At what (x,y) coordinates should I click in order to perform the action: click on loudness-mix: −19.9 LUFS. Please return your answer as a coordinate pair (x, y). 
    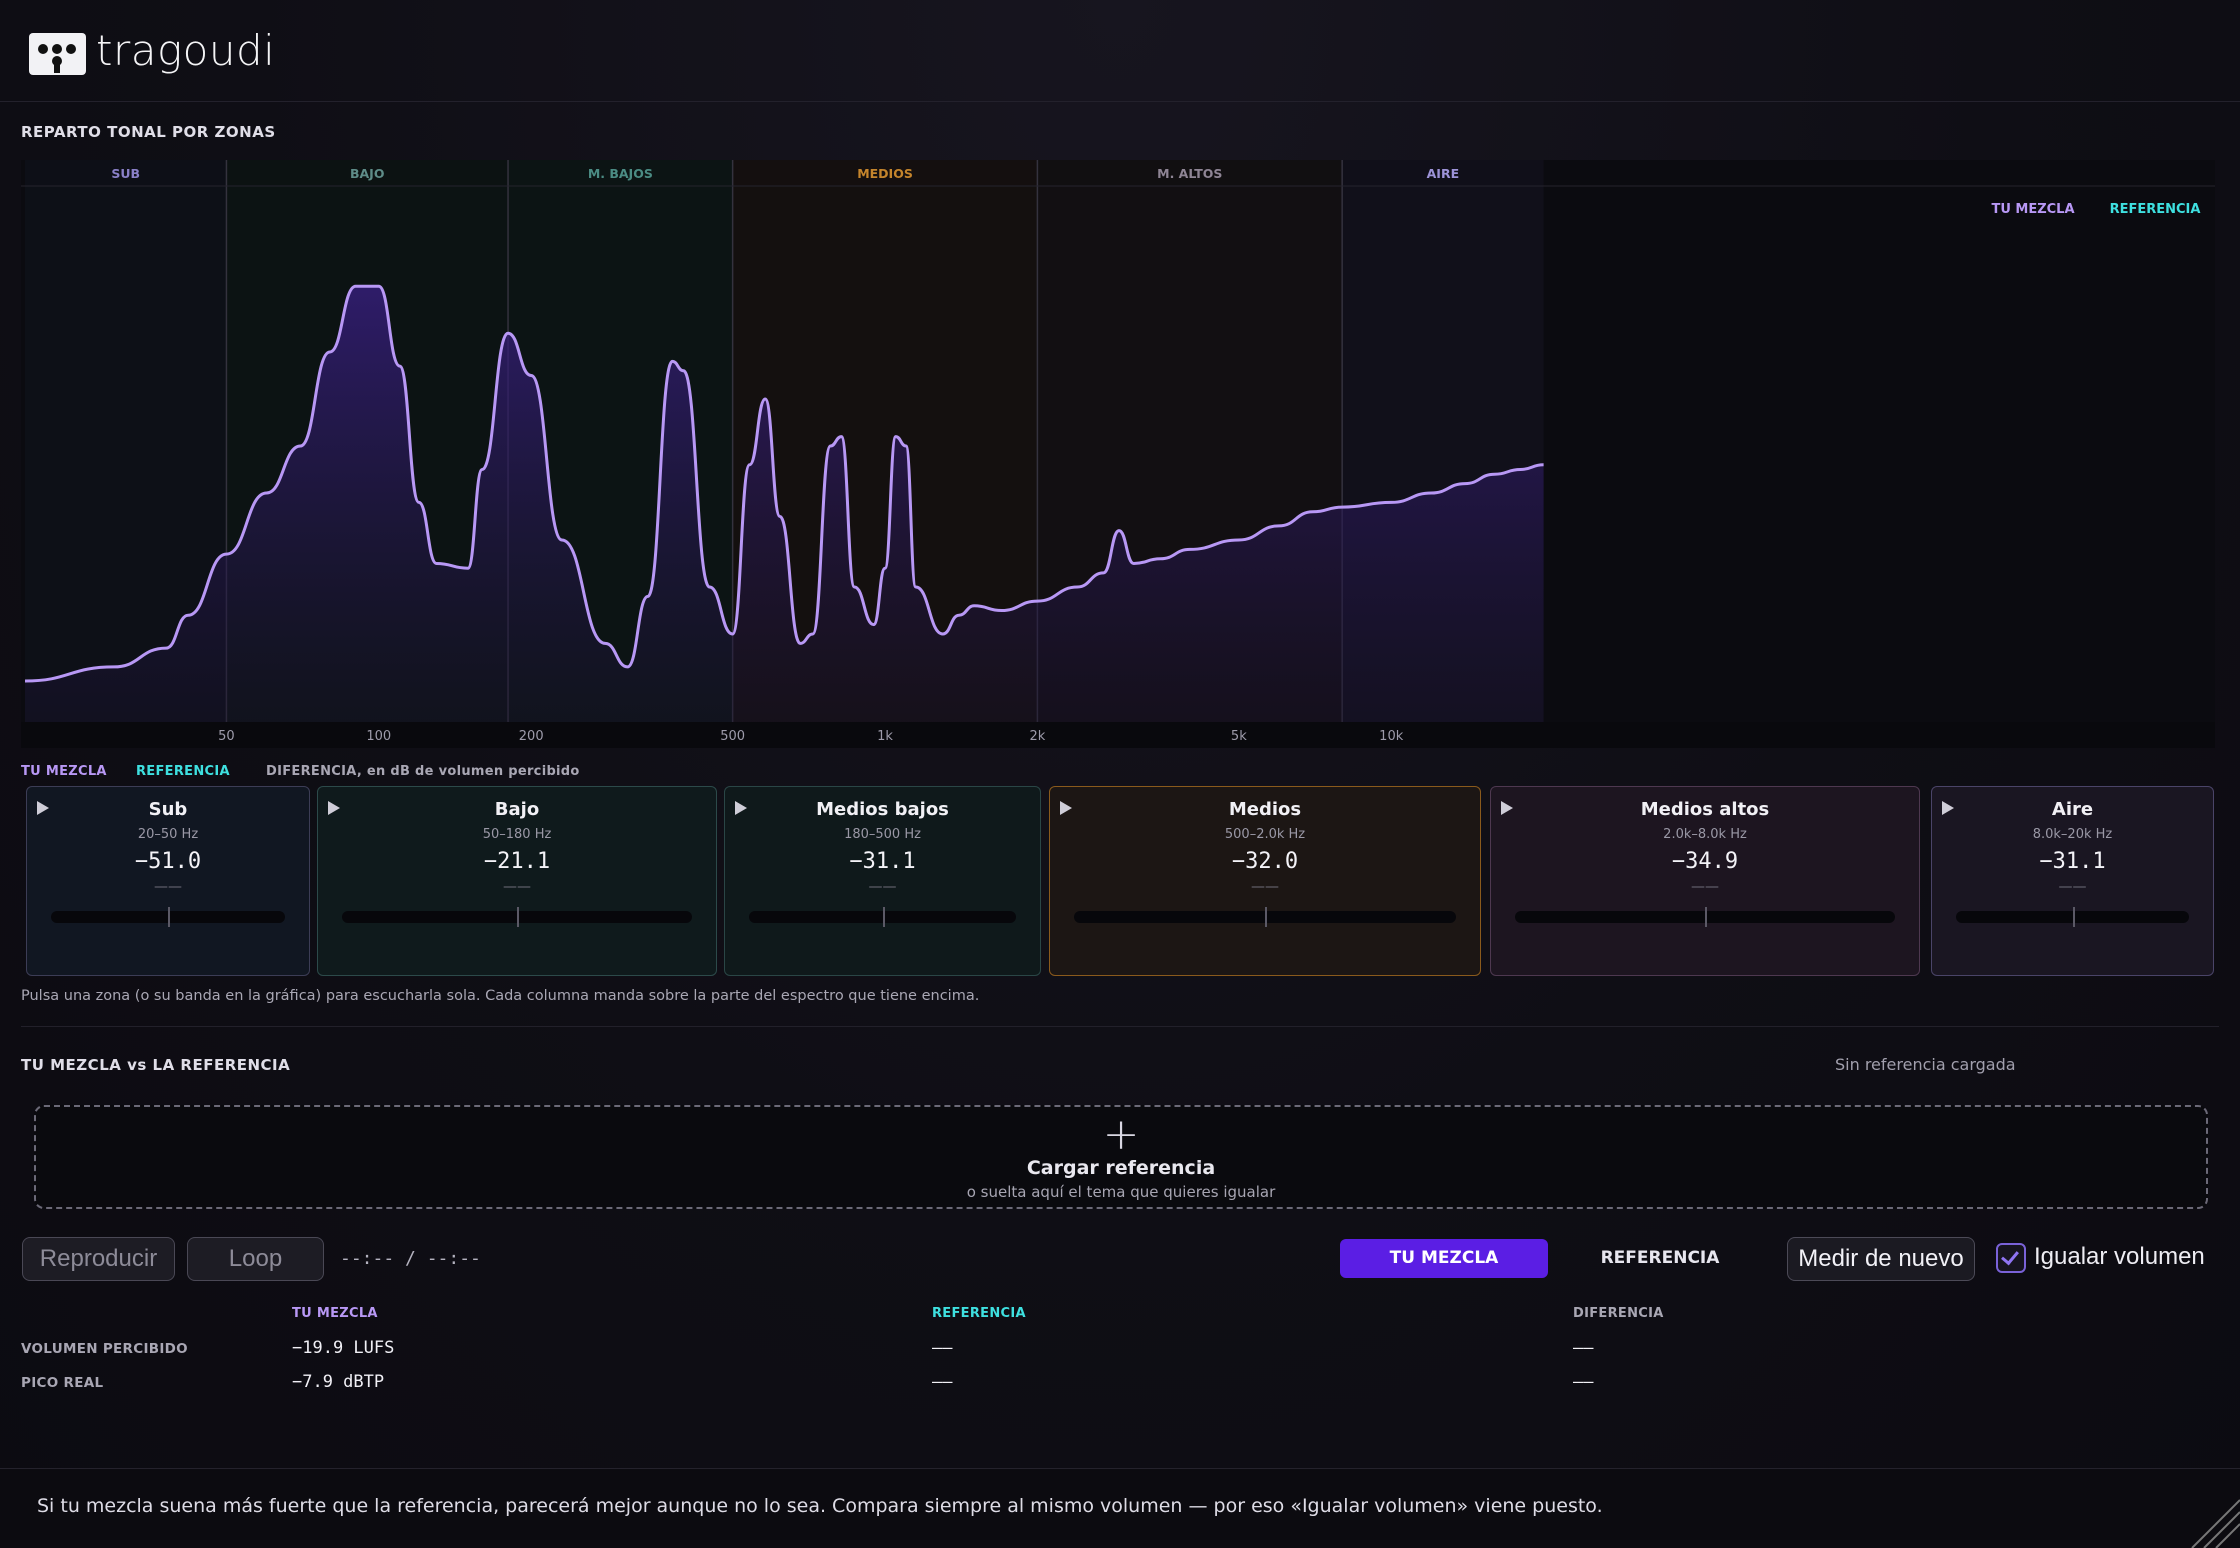
    Looking at the image, I should click on (343, 1348).